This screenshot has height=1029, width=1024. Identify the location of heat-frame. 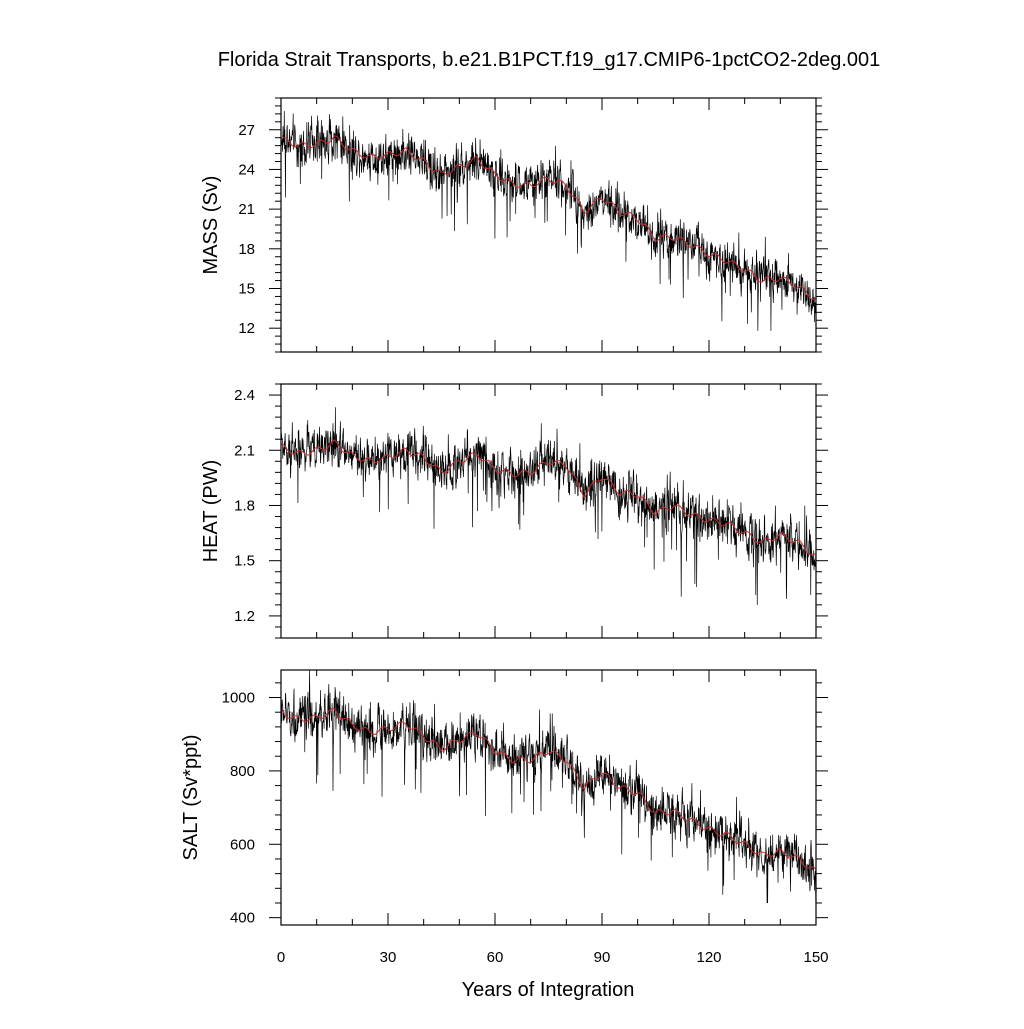
(548, 511).